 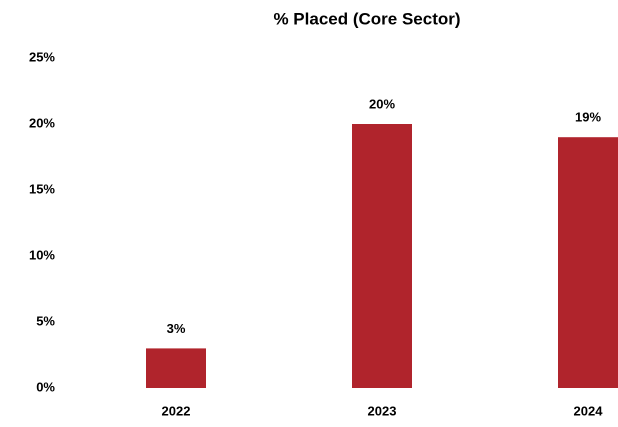 What do you see at coordinates (382, 103) in the screenshot?
I see `value-label: 20%` at bounding box center [382, 103].